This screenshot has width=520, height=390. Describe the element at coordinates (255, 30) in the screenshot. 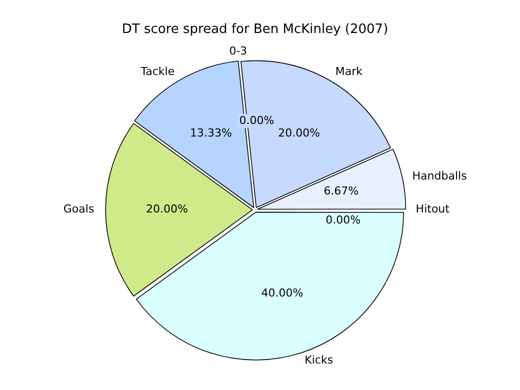

I see `chart-title: DT score spread for Ben McKinley (2007)` at that location.